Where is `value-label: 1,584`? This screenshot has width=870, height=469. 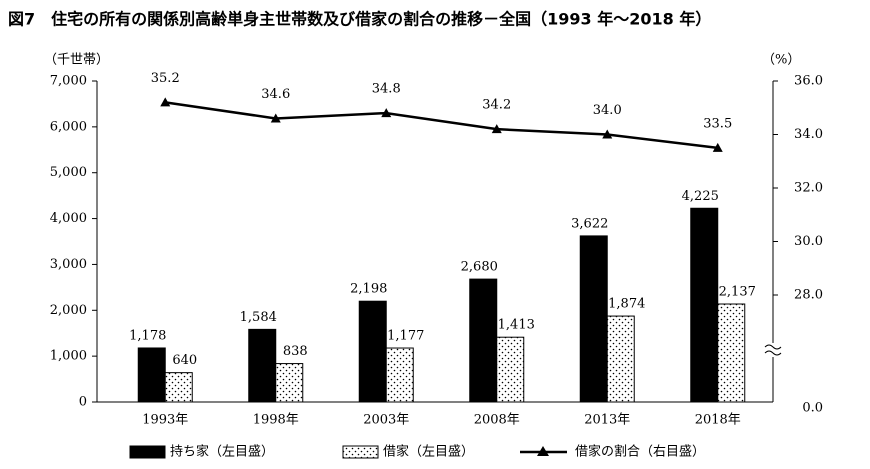 value-label: 1,584 is located at coordinates (258, 317).